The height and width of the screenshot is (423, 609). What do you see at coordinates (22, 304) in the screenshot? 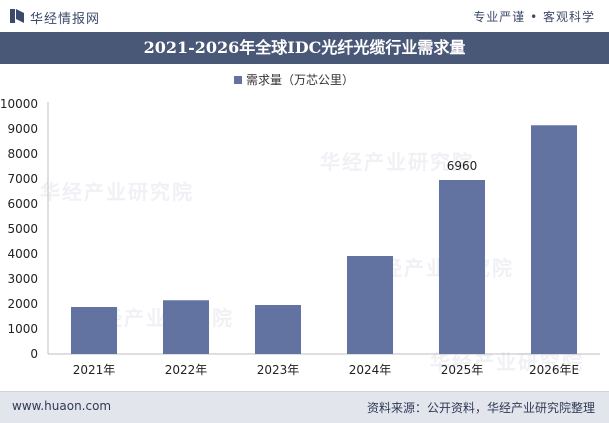
I see `y-tick-label: 2000` at bounding box center [22, 304].